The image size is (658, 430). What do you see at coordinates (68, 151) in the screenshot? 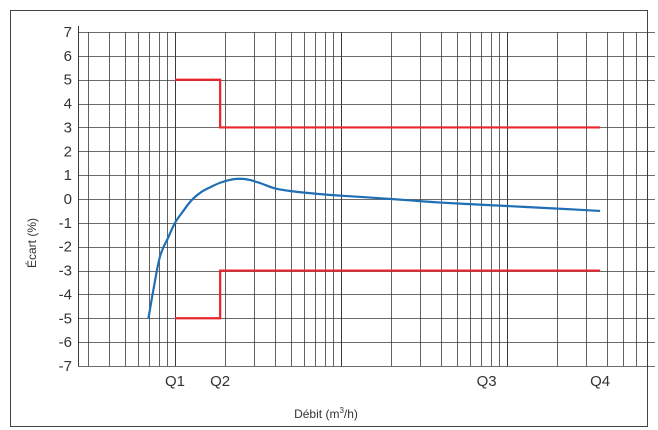
I see `y-tick-label: 2` at bounding box center [68, 151].